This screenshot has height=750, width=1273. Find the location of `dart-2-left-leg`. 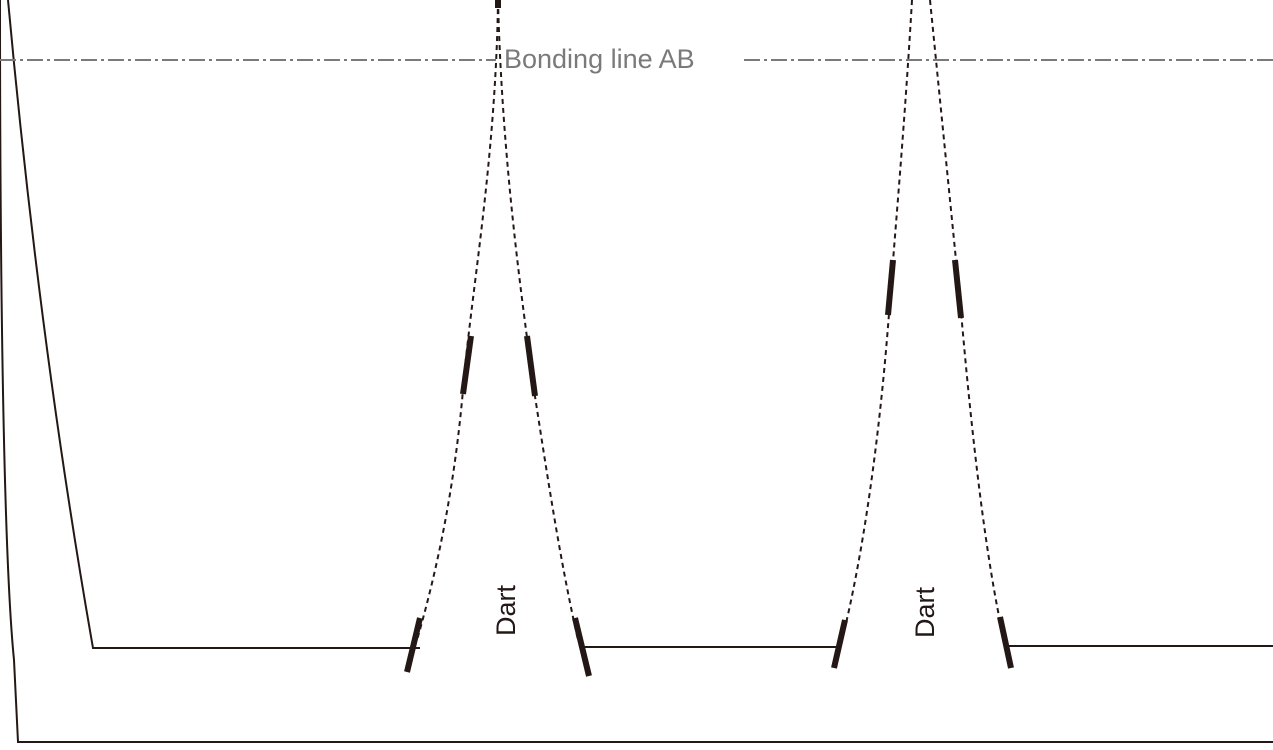

dart-2-left-leg is located at coordinates (877, 320).